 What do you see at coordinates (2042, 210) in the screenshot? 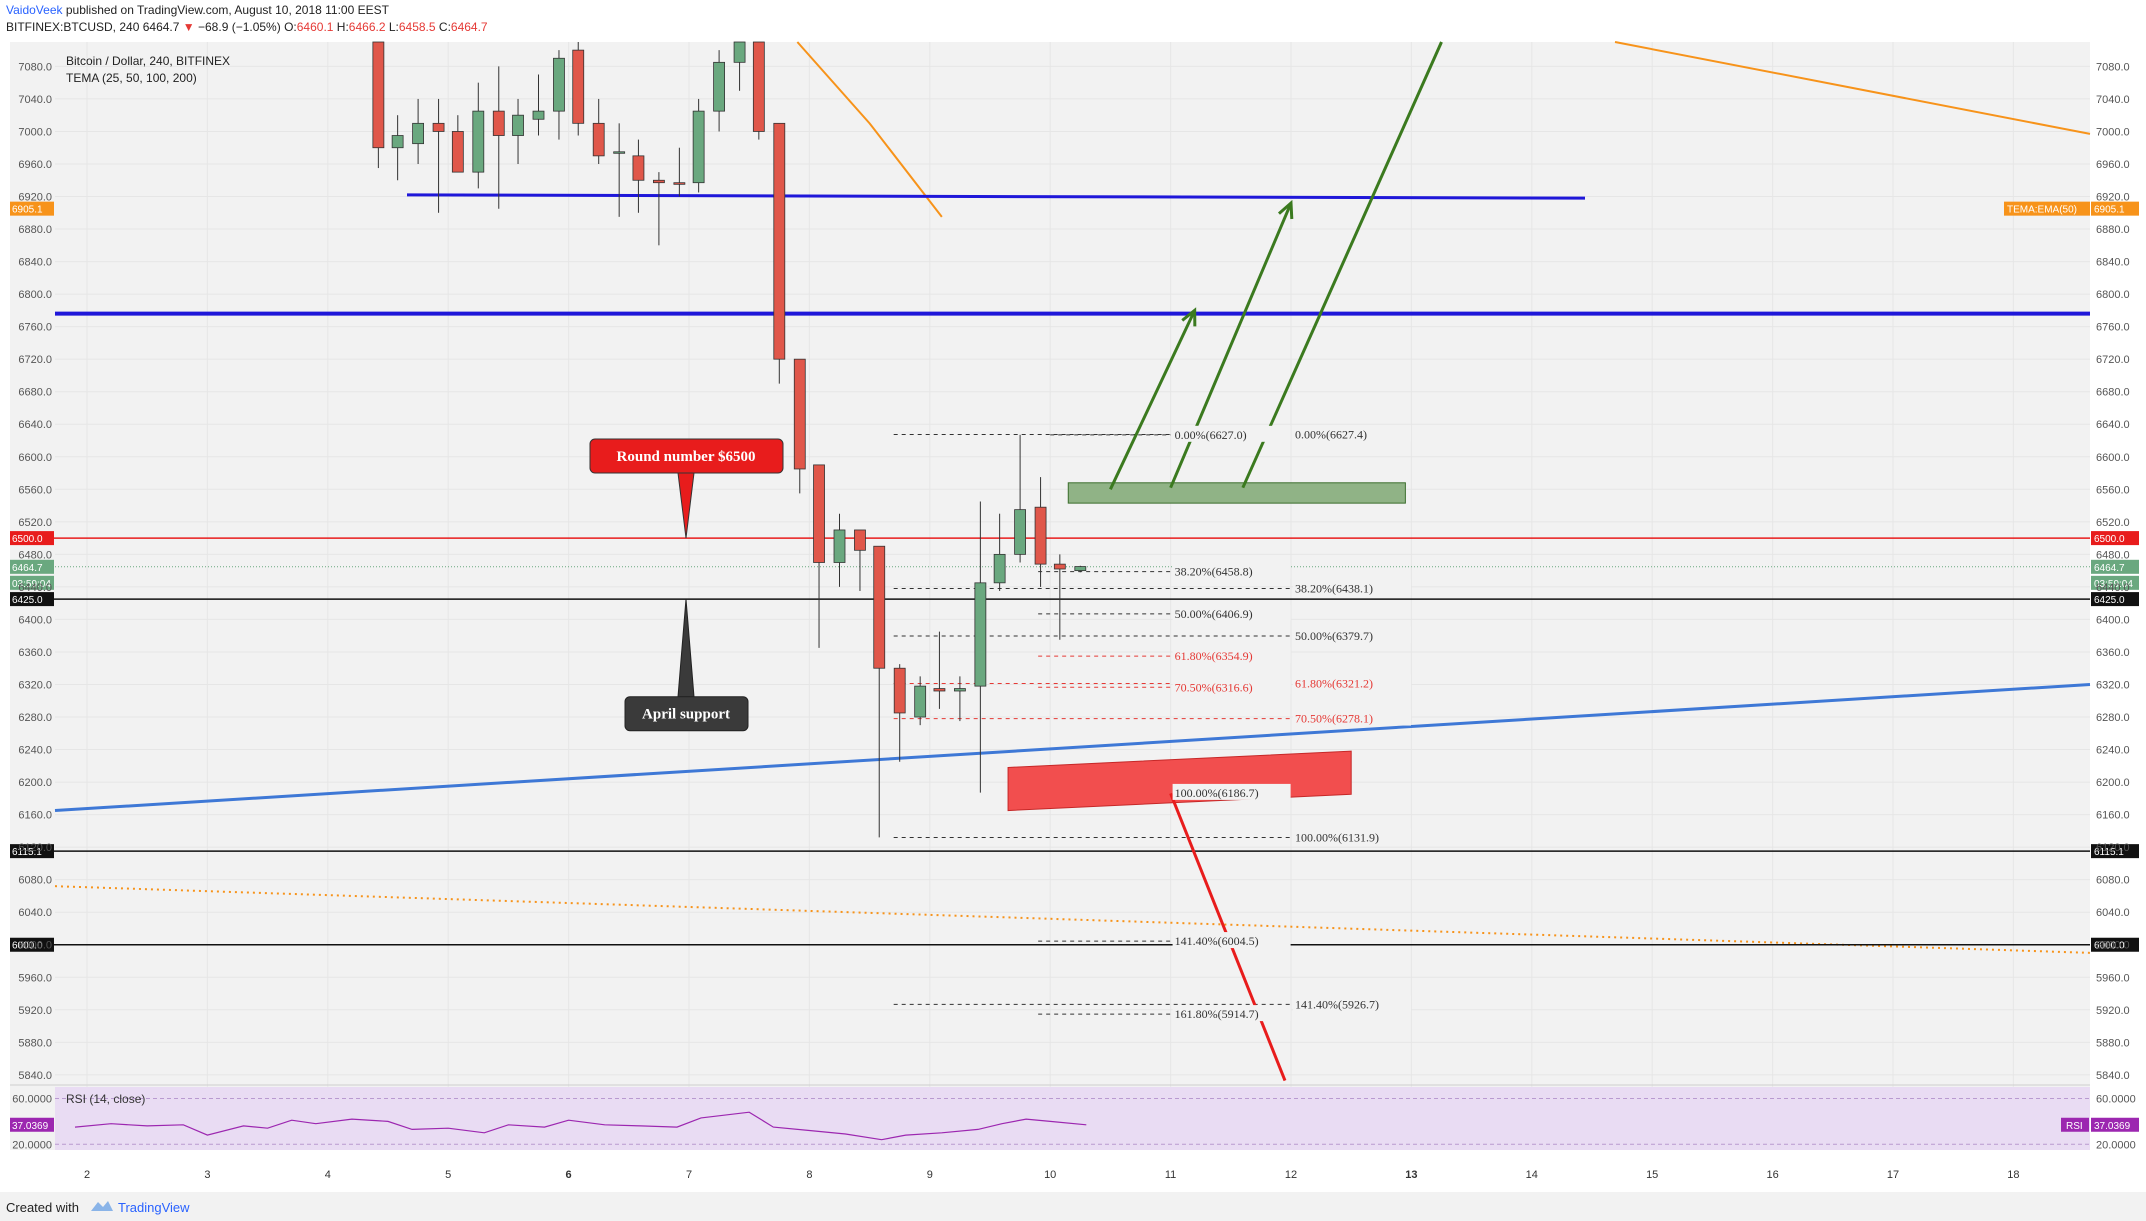
I see `tema-name-text: TEMA:EMA(50)` at bounding box center [2042, 210].